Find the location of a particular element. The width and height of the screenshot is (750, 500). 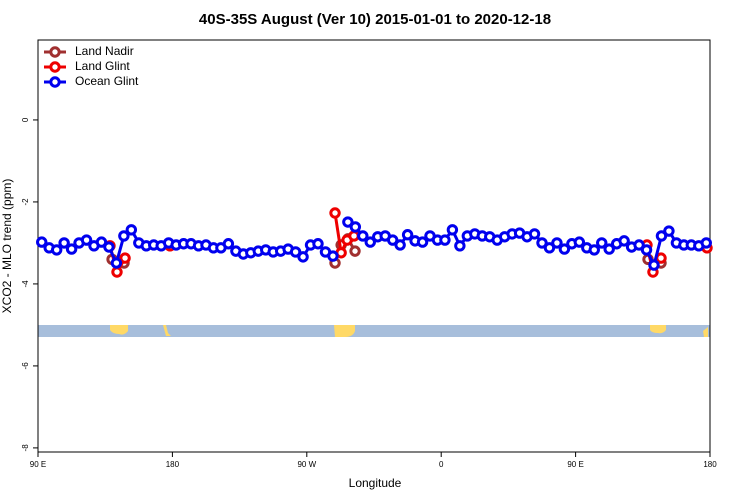

y-tick-label: -4 is located at coordinates (25, 284).